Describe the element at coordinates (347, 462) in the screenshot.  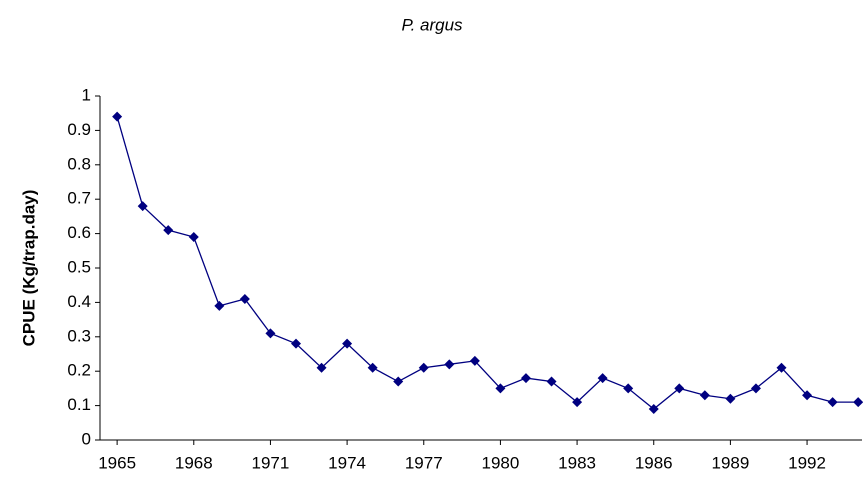
I see `x-tick-label: 1974` at that location.